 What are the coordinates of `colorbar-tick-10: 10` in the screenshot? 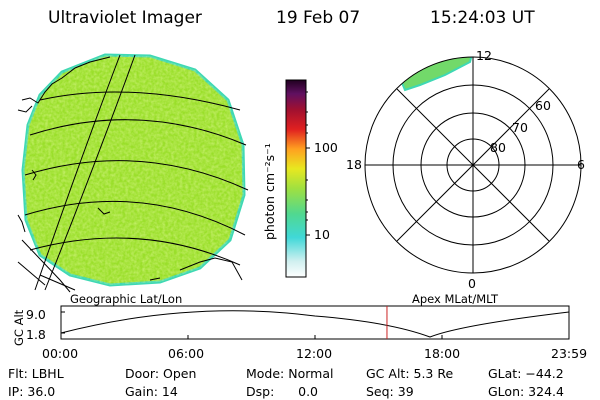 It's located at (322, 234).